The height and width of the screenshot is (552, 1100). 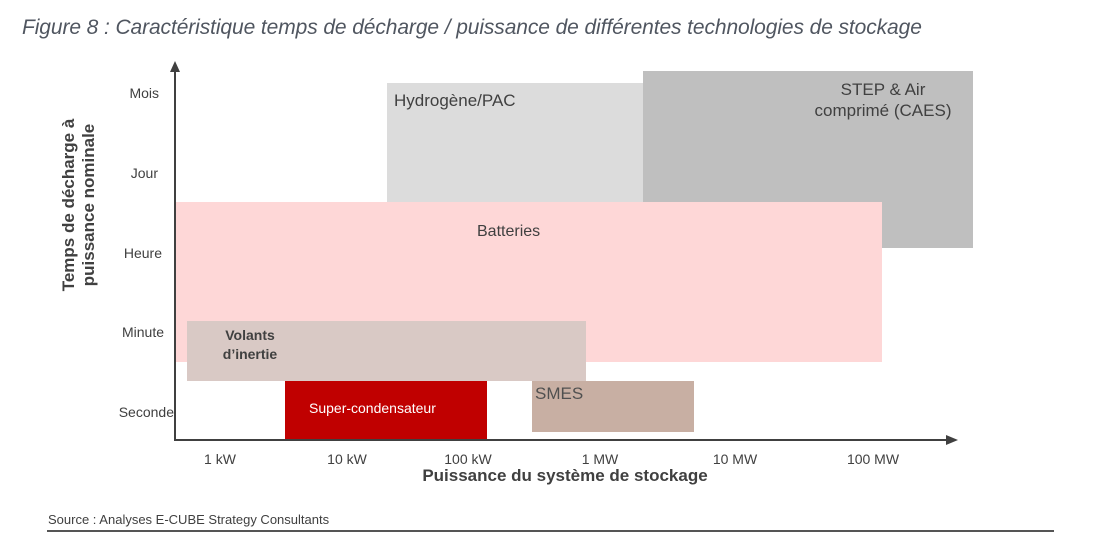 What do you see at coordinates (565, 475) in the screenshot?
I see `x-axis-label: Puissance du système de stockage` at bounding box center [565, 475].